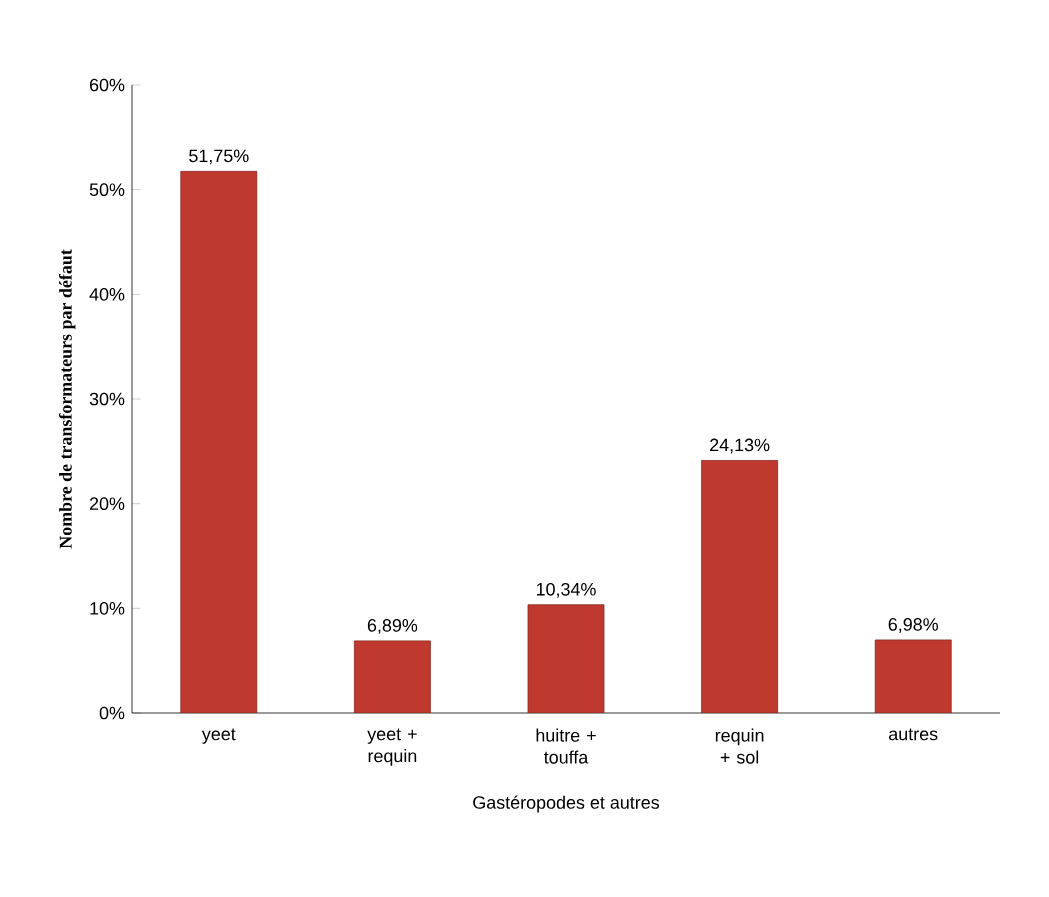  What do you see at coordinates (392, 747) in the screenshot?
I see `x-tick-label: yeet + requin` at bounding box center [392, 747].